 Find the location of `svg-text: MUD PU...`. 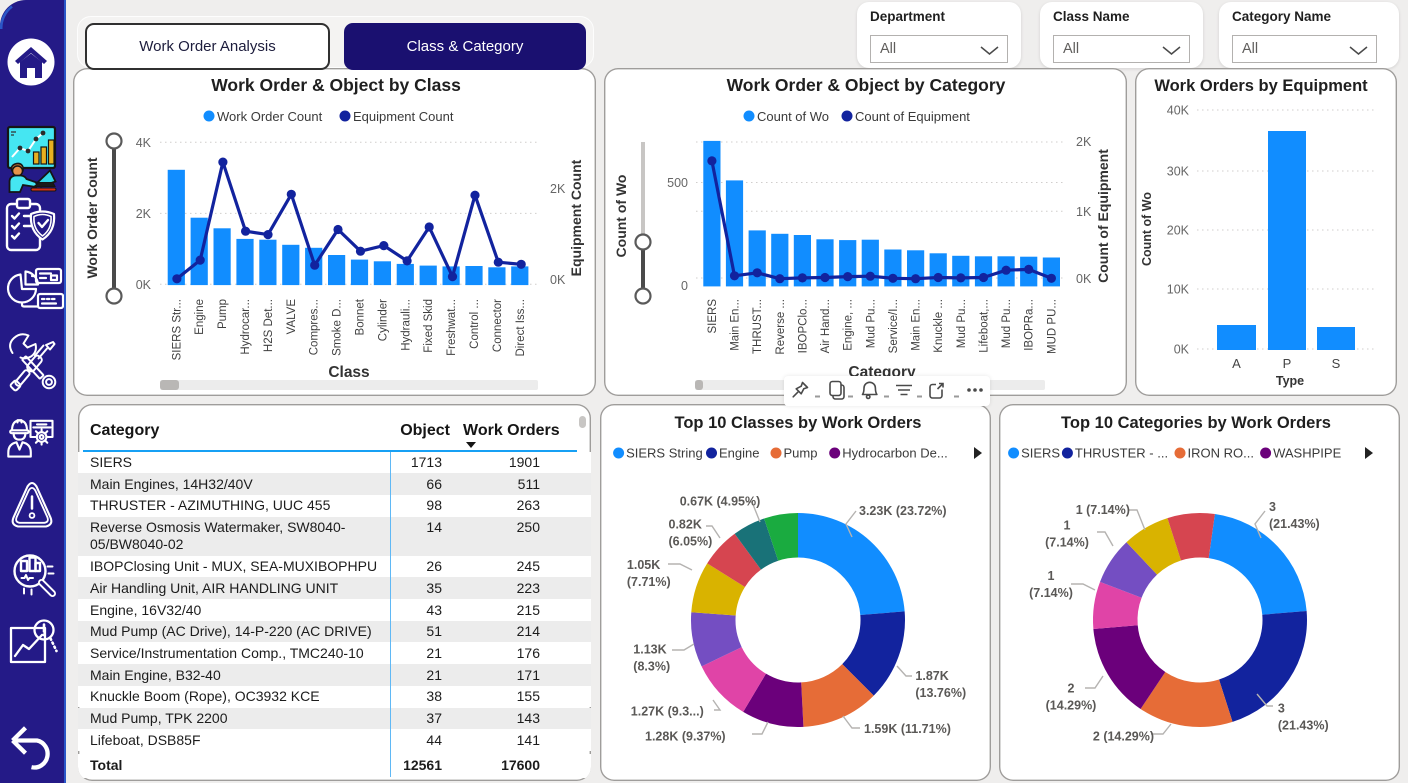

svg-text: MUD PU... is located at coordinates (1052, 326).